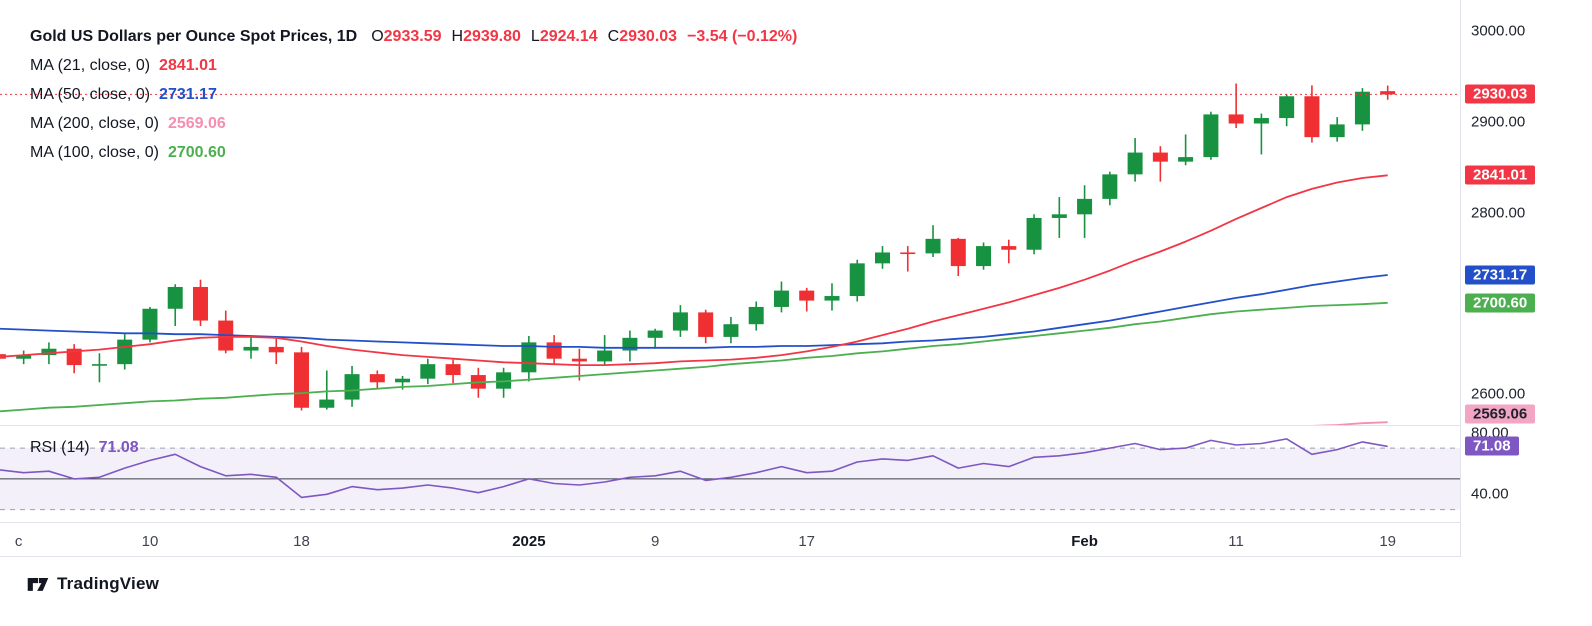 This screenshot has width=1592, height=626. I want to click on rsi-pane, so click(730, 474).